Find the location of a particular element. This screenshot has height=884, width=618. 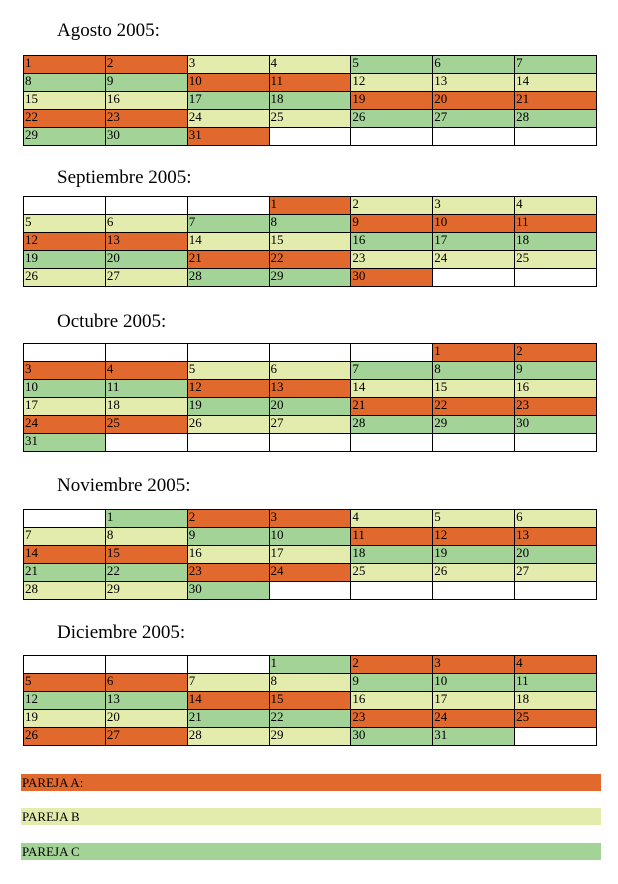

calendar-week-row: 17 18 19 20 21 22 23 is located at coordinates (310, 406).